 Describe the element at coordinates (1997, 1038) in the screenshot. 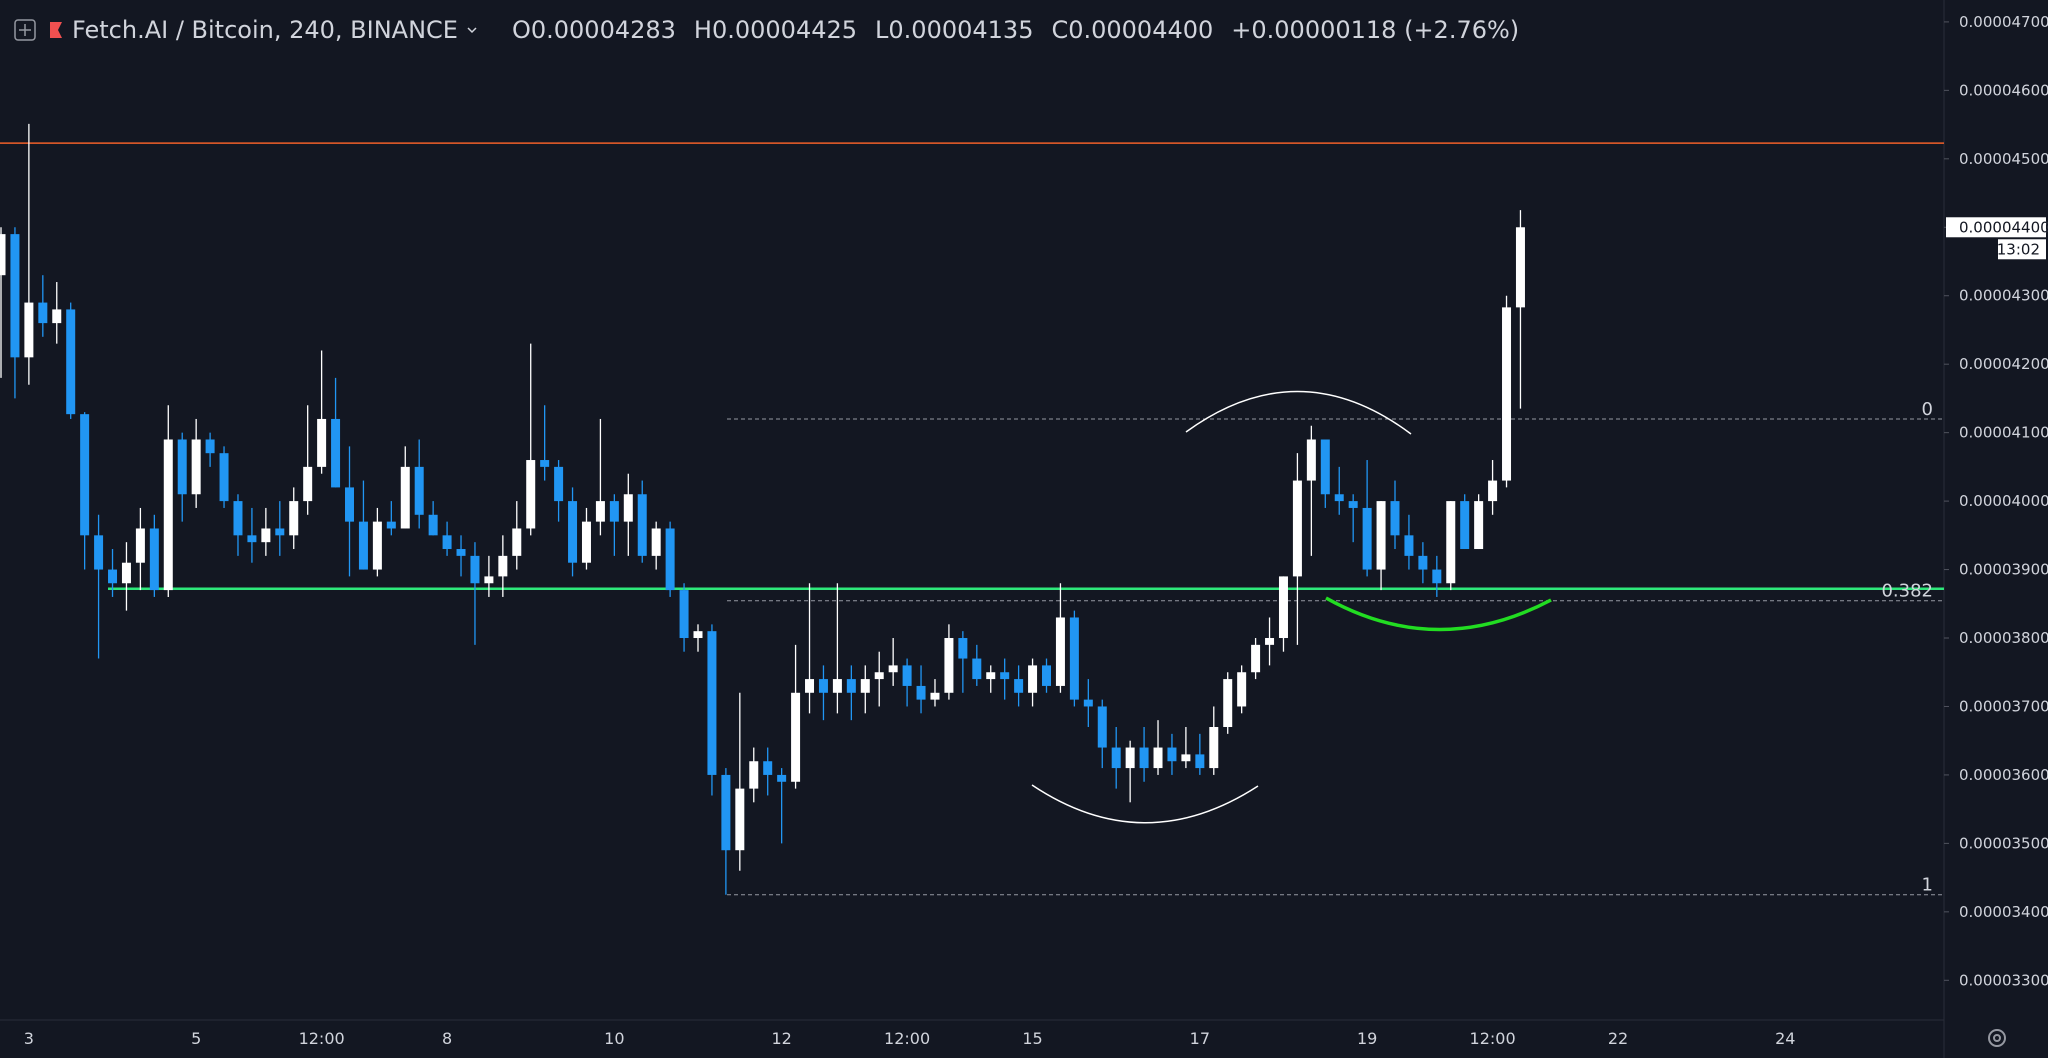

I see `settings-icon` at that location.